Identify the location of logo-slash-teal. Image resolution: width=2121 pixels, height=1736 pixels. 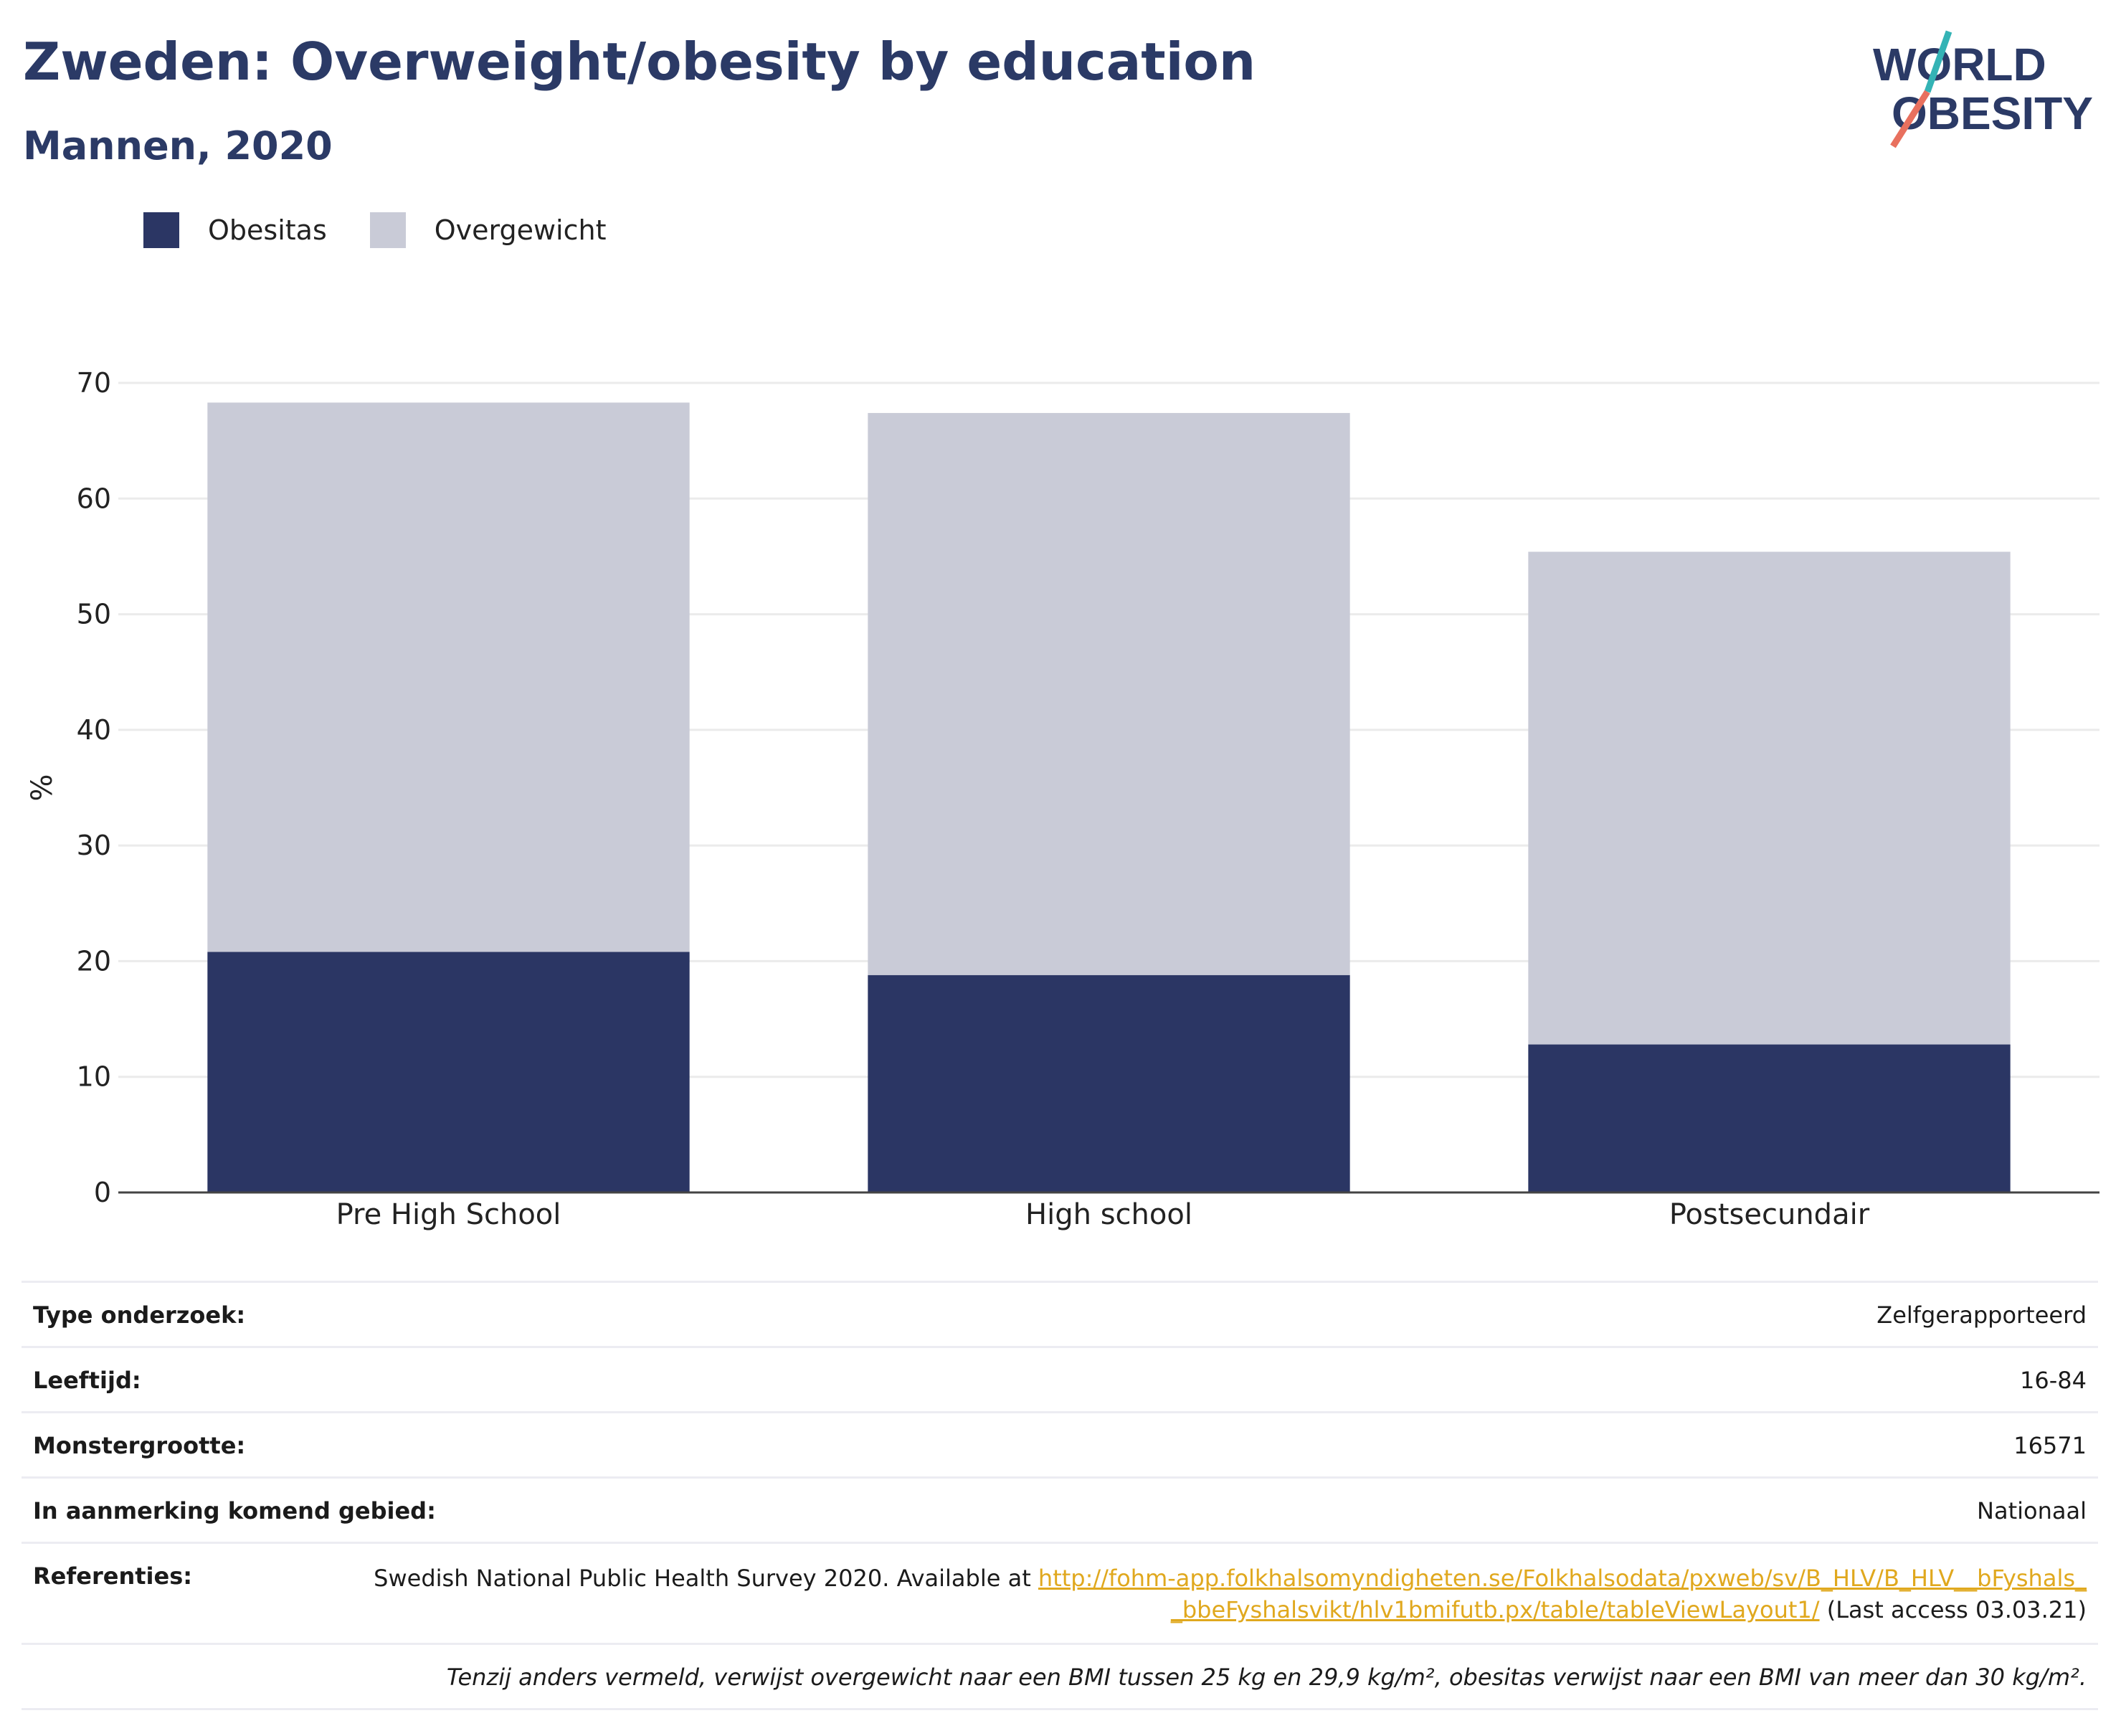
(1938, 62).